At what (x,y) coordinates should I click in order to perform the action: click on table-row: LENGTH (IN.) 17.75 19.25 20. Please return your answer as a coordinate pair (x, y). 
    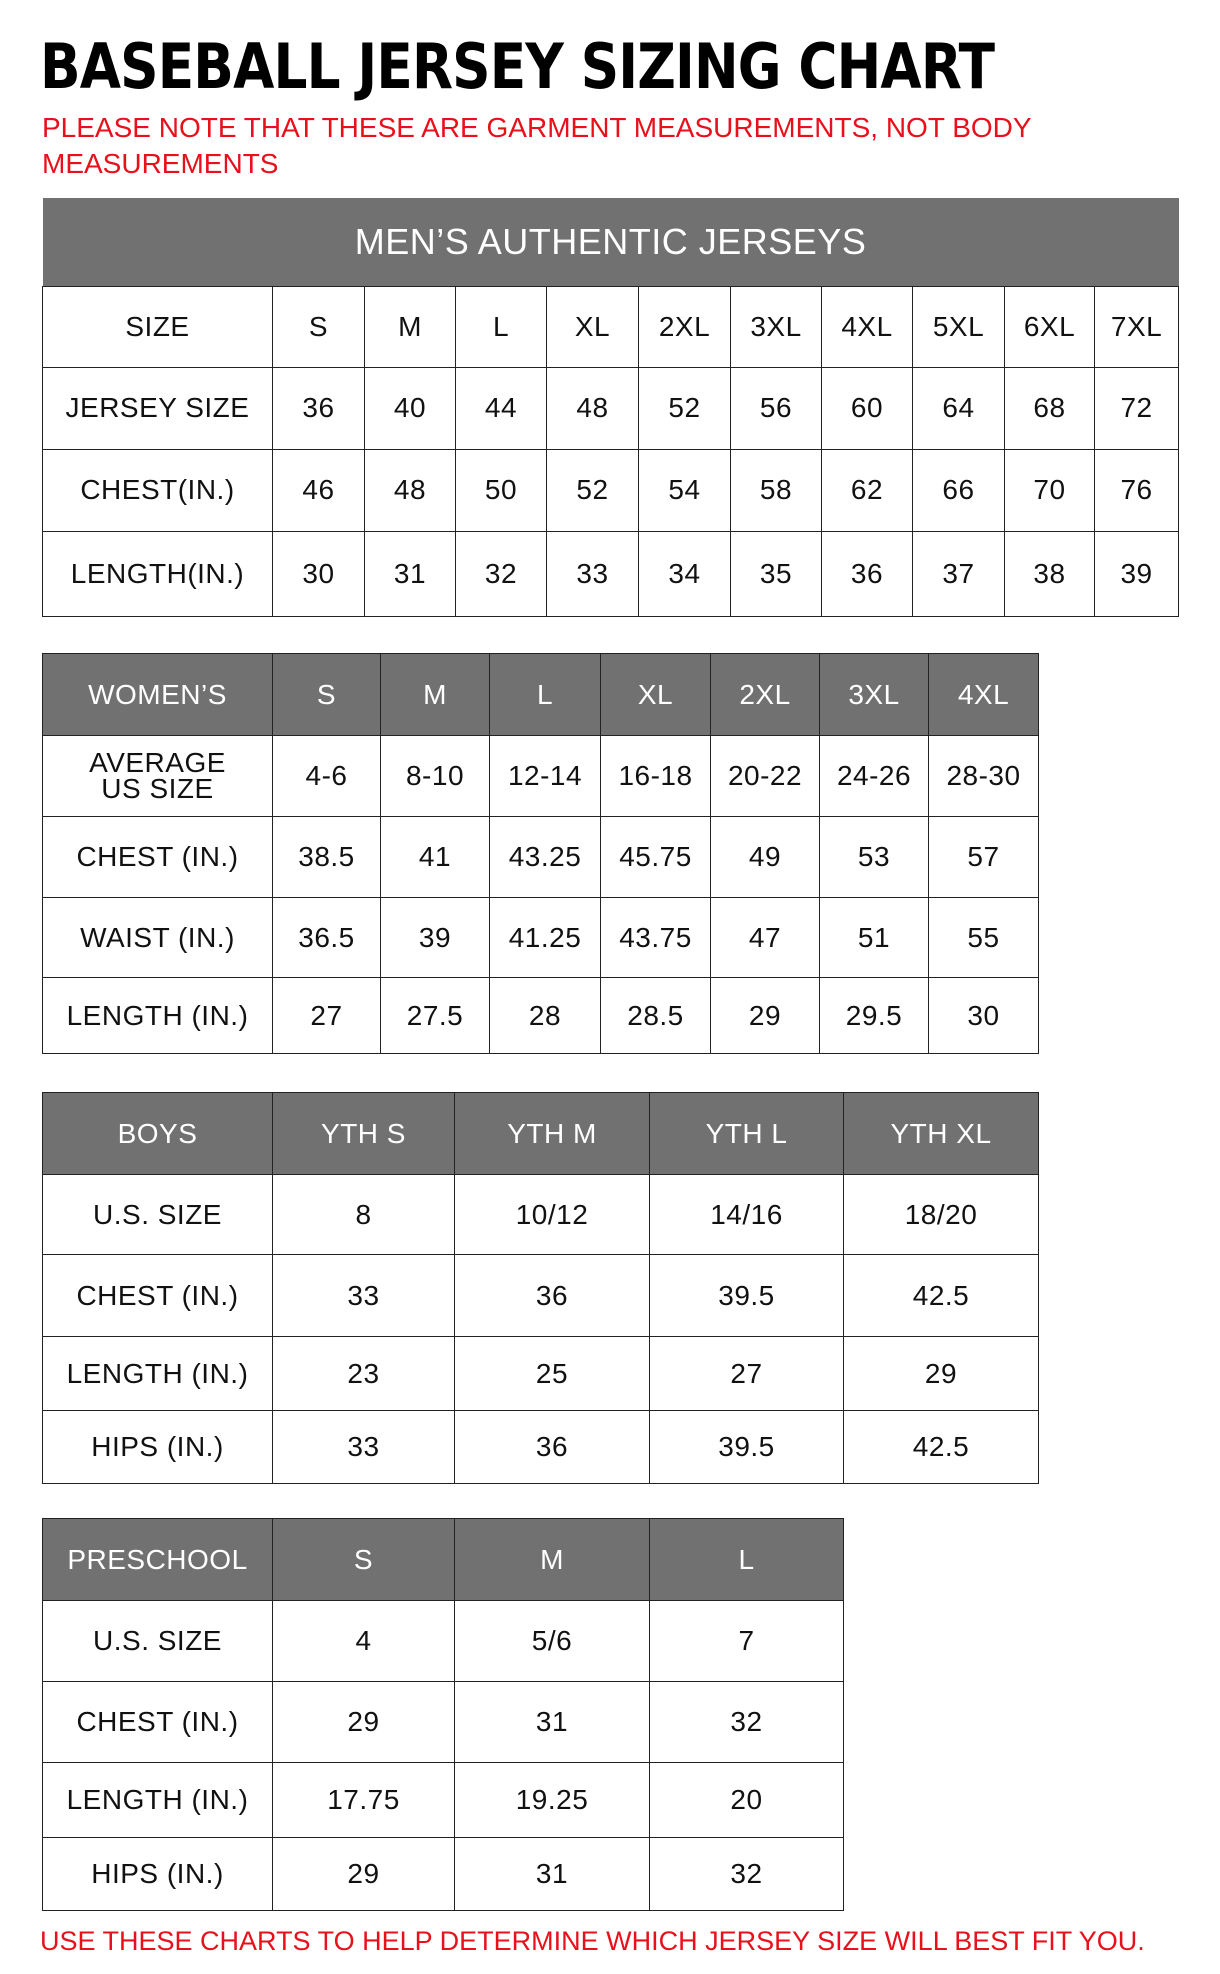
    Looking at the image, I should click on (443, 1800).